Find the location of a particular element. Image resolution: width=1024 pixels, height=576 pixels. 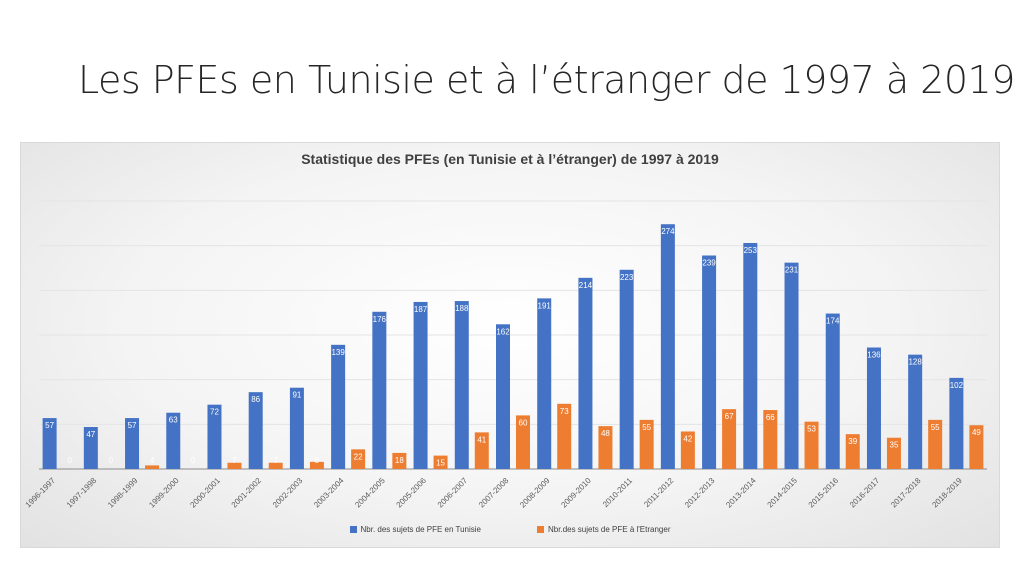

x-tick-label: 2006-2007 is located at coordinates (453, 493).